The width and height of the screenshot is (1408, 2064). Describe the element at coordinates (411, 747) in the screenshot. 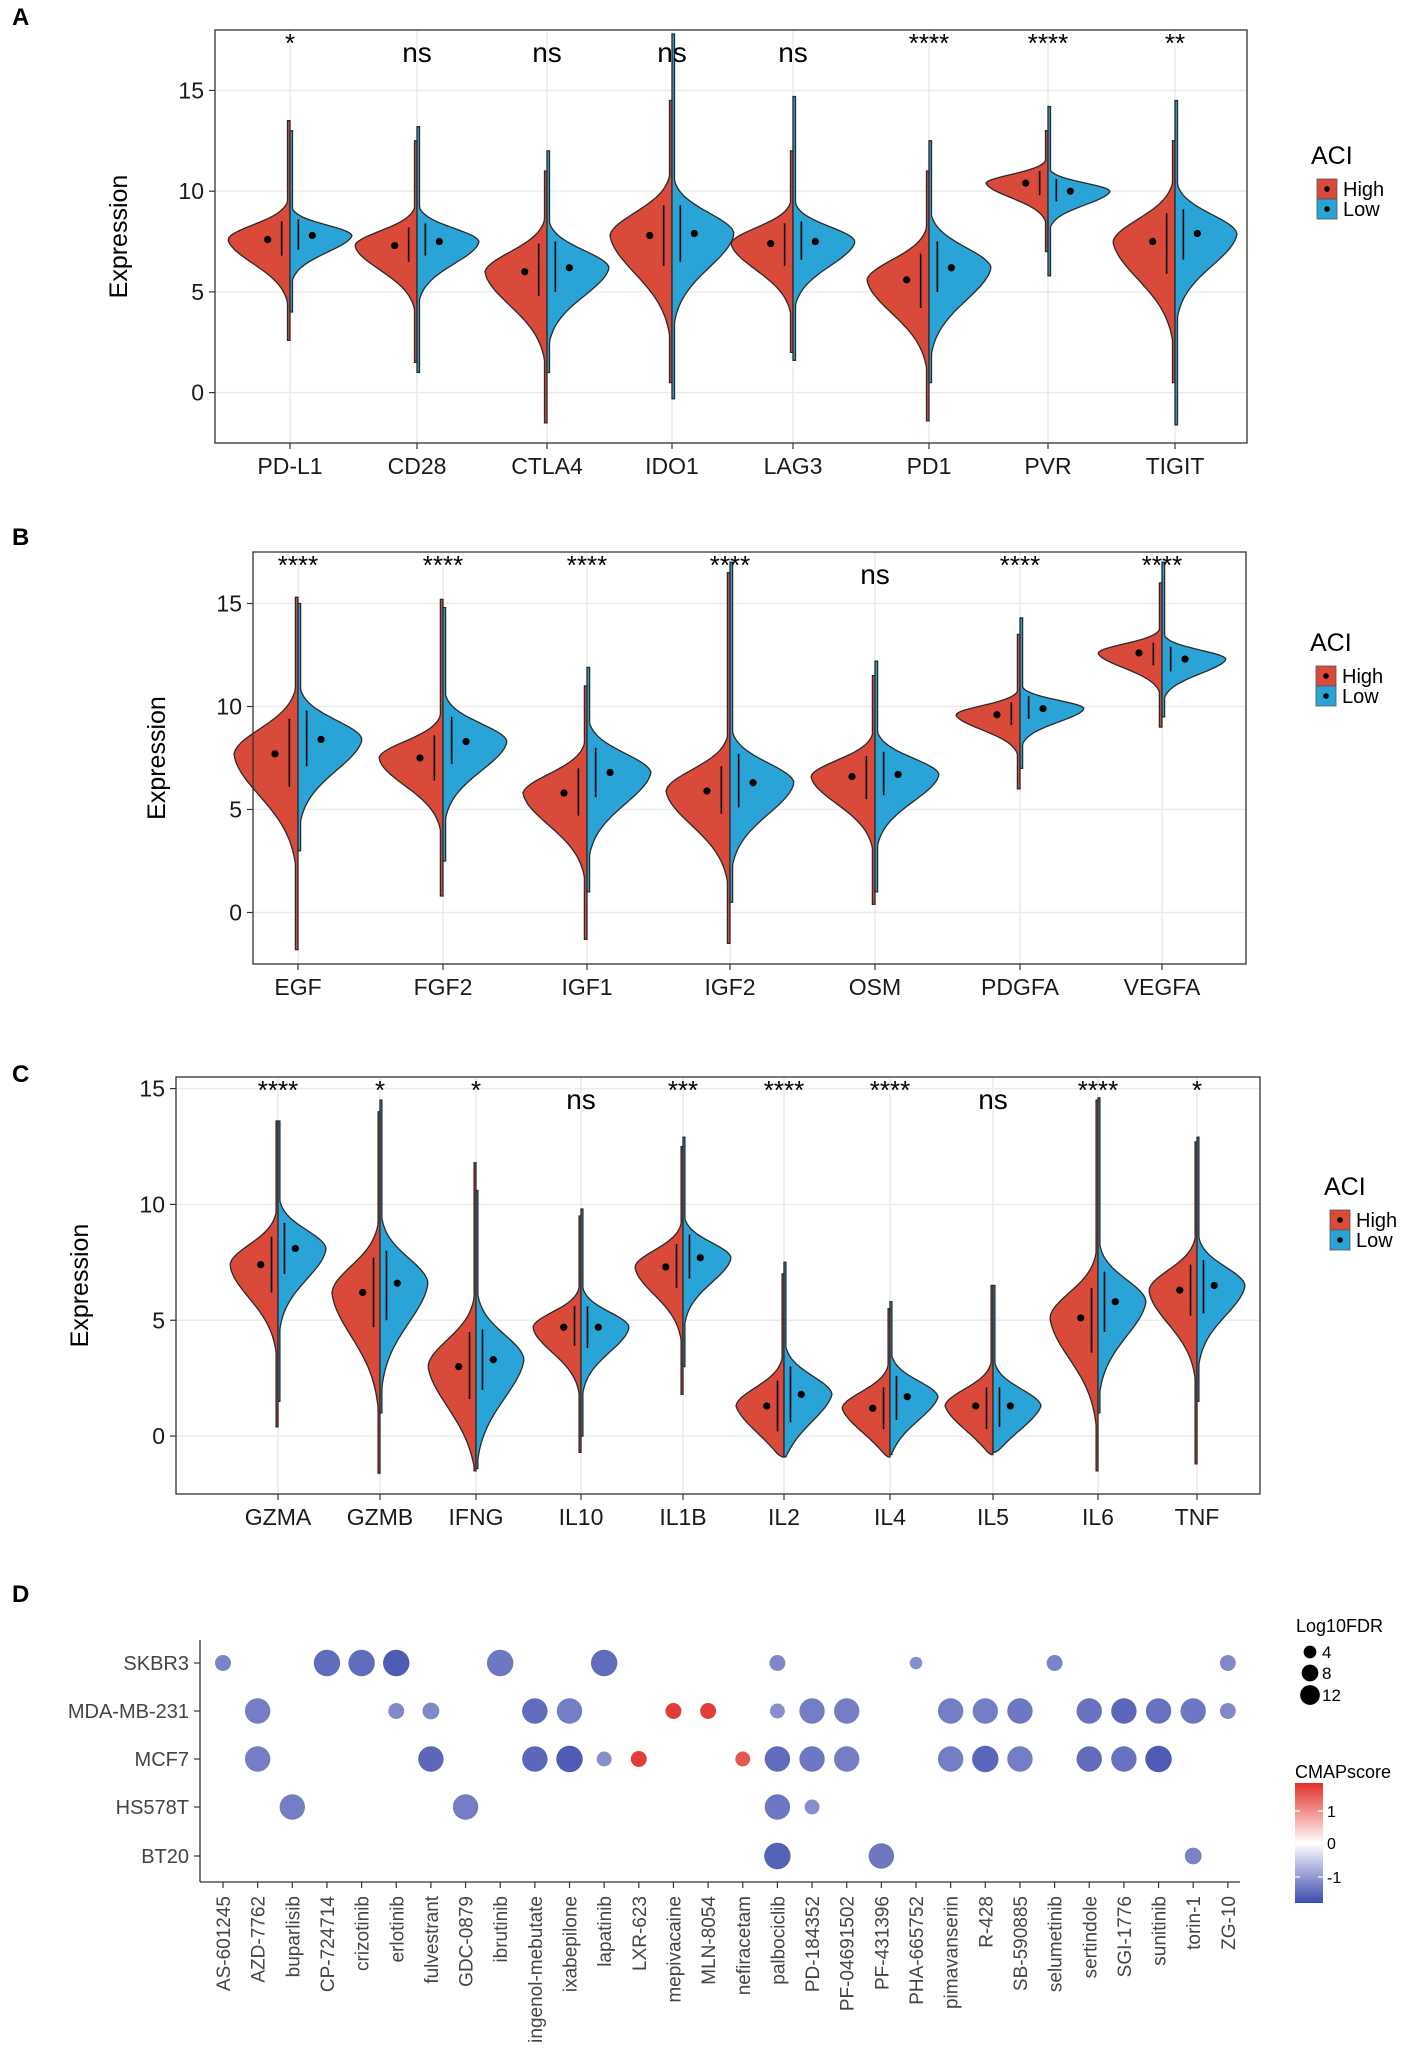

I see `violin-high-FGF2` at that location.